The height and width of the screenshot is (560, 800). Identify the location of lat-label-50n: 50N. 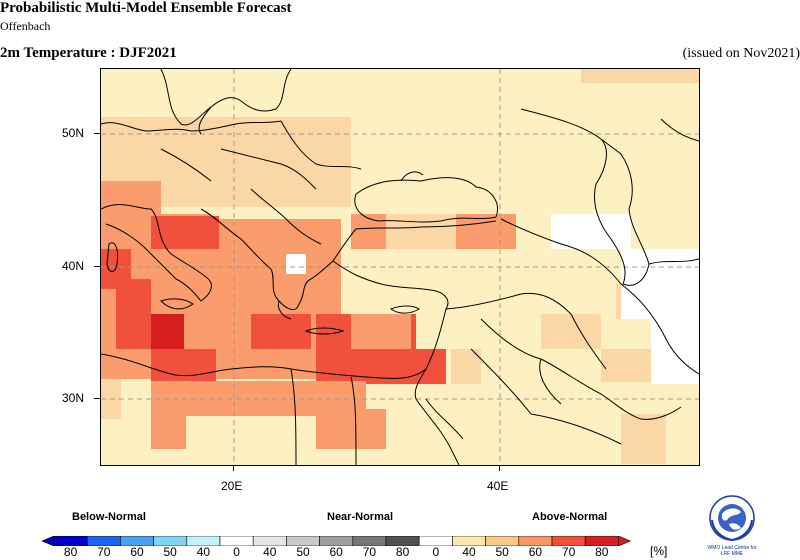
(73, 133).